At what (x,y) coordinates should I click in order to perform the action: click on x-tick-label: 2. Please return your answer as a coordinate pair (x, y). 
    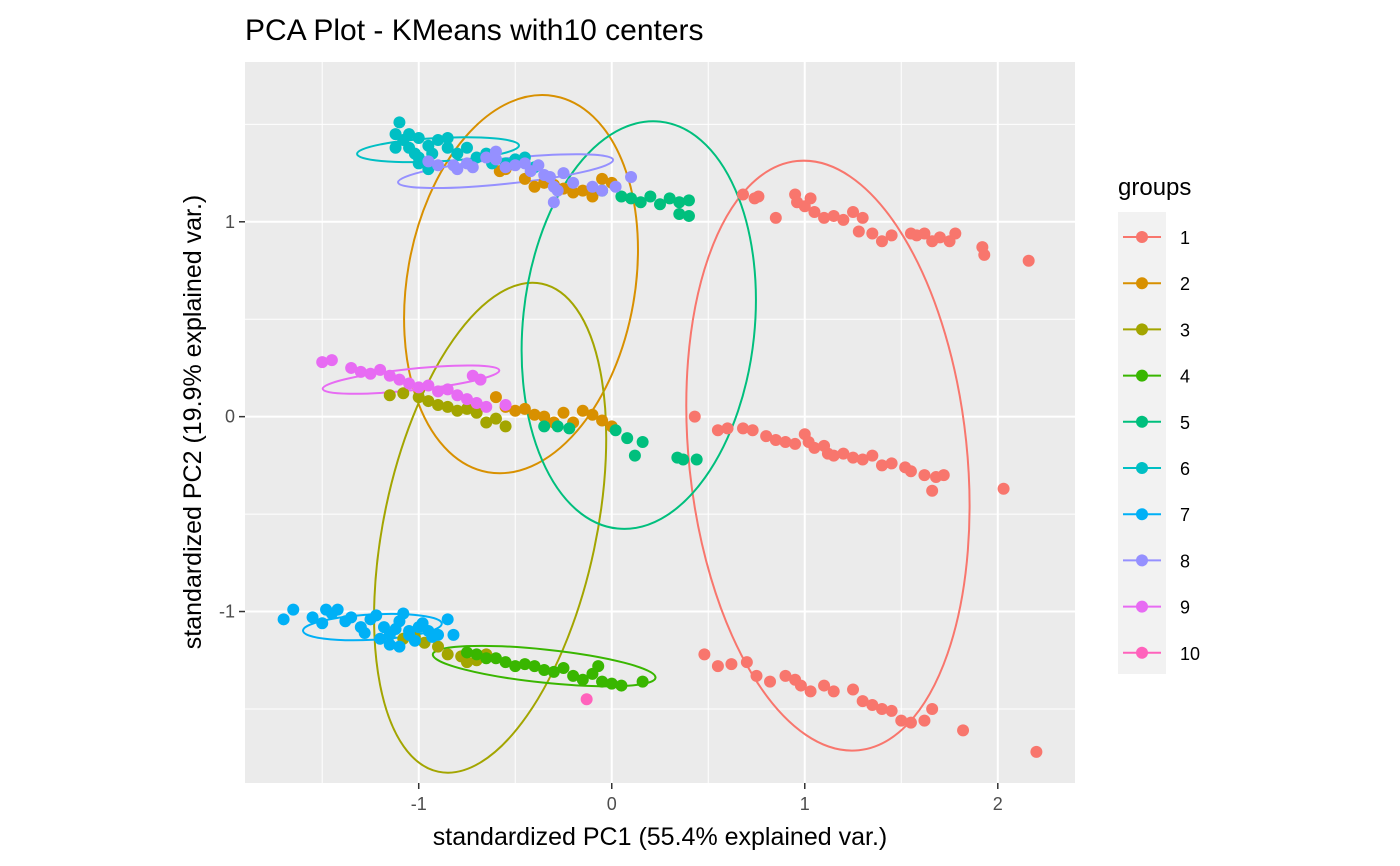
    Looking at the image, I should click on (998, 804).